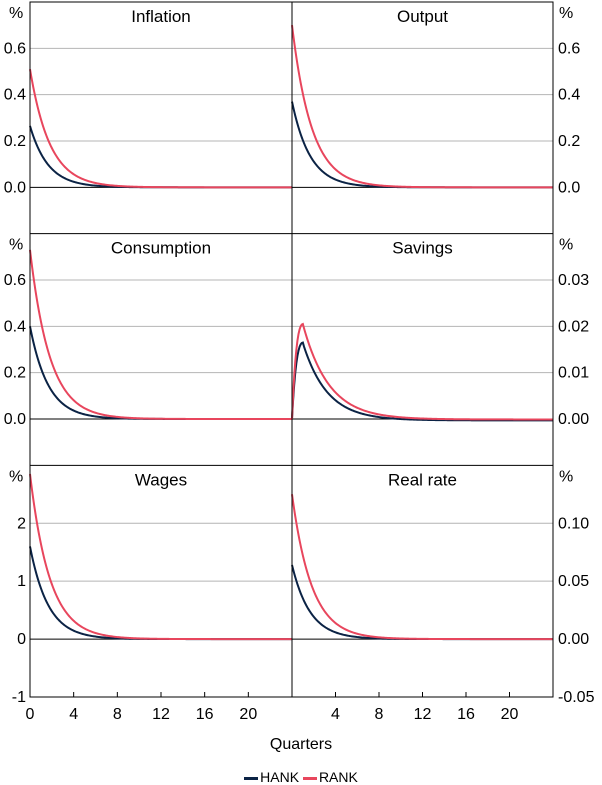 The image size is (602, 785). What do you see at coordinates (569, 187) in the screenshot?
I see `output-y-tick-label-0: 0.0` at bounding box center [569, 187].